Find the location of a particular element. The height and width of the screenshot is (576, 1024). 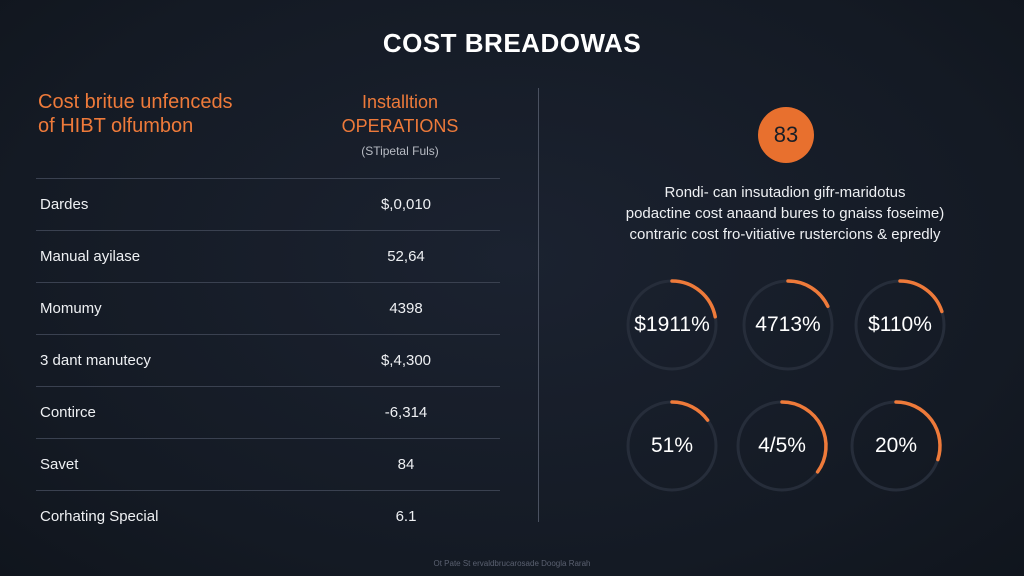

gauge-label: $1911% is located at coordinates (672, 324).